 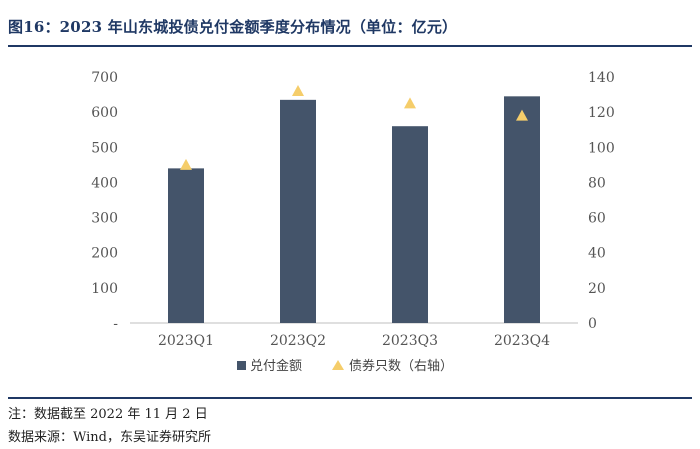 I want to click on y-axis-tick-label: 700, so click(x=104, y=78).